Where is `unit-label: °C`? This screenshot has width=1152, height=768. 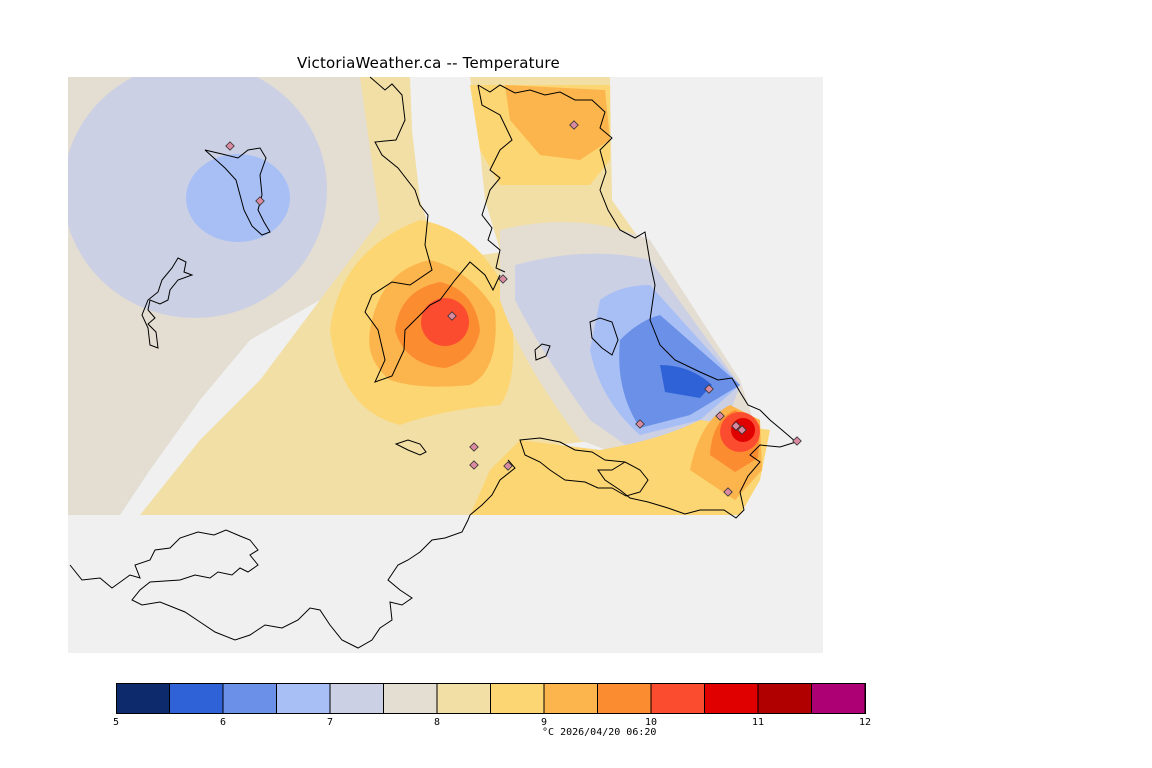 unit-label: °C is located at coordinates (548, 732).